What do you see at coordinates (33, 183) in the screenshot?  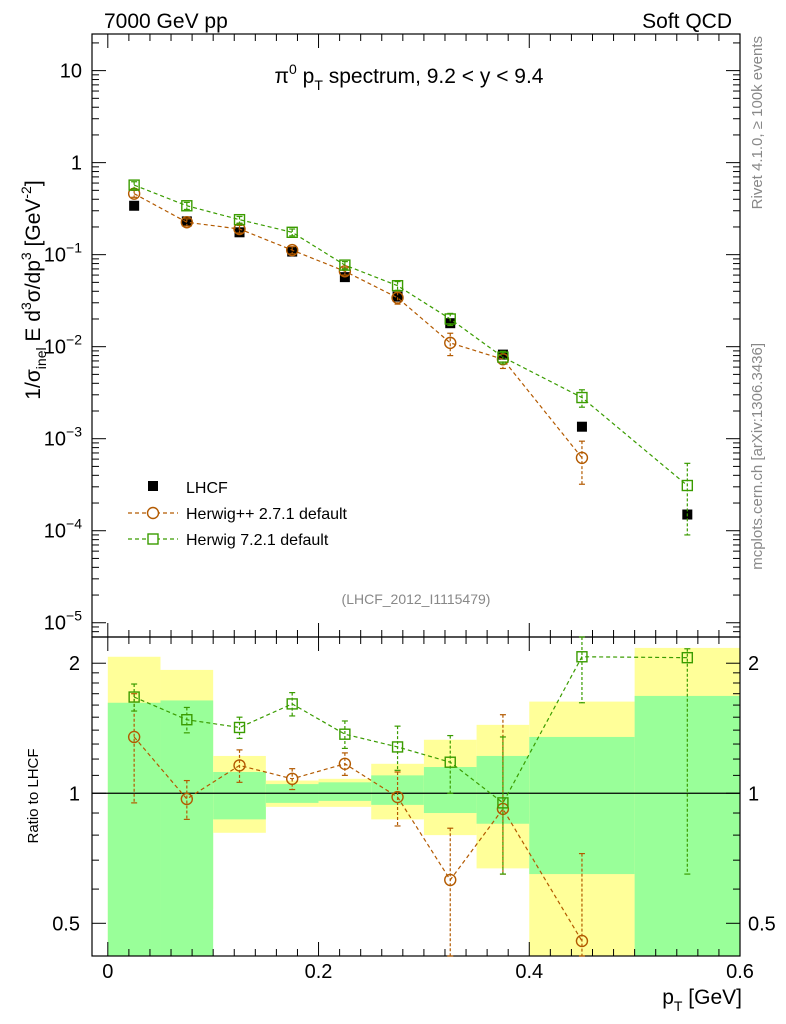 I see `ylabel-part: ]` at bounding box center [33, 183].